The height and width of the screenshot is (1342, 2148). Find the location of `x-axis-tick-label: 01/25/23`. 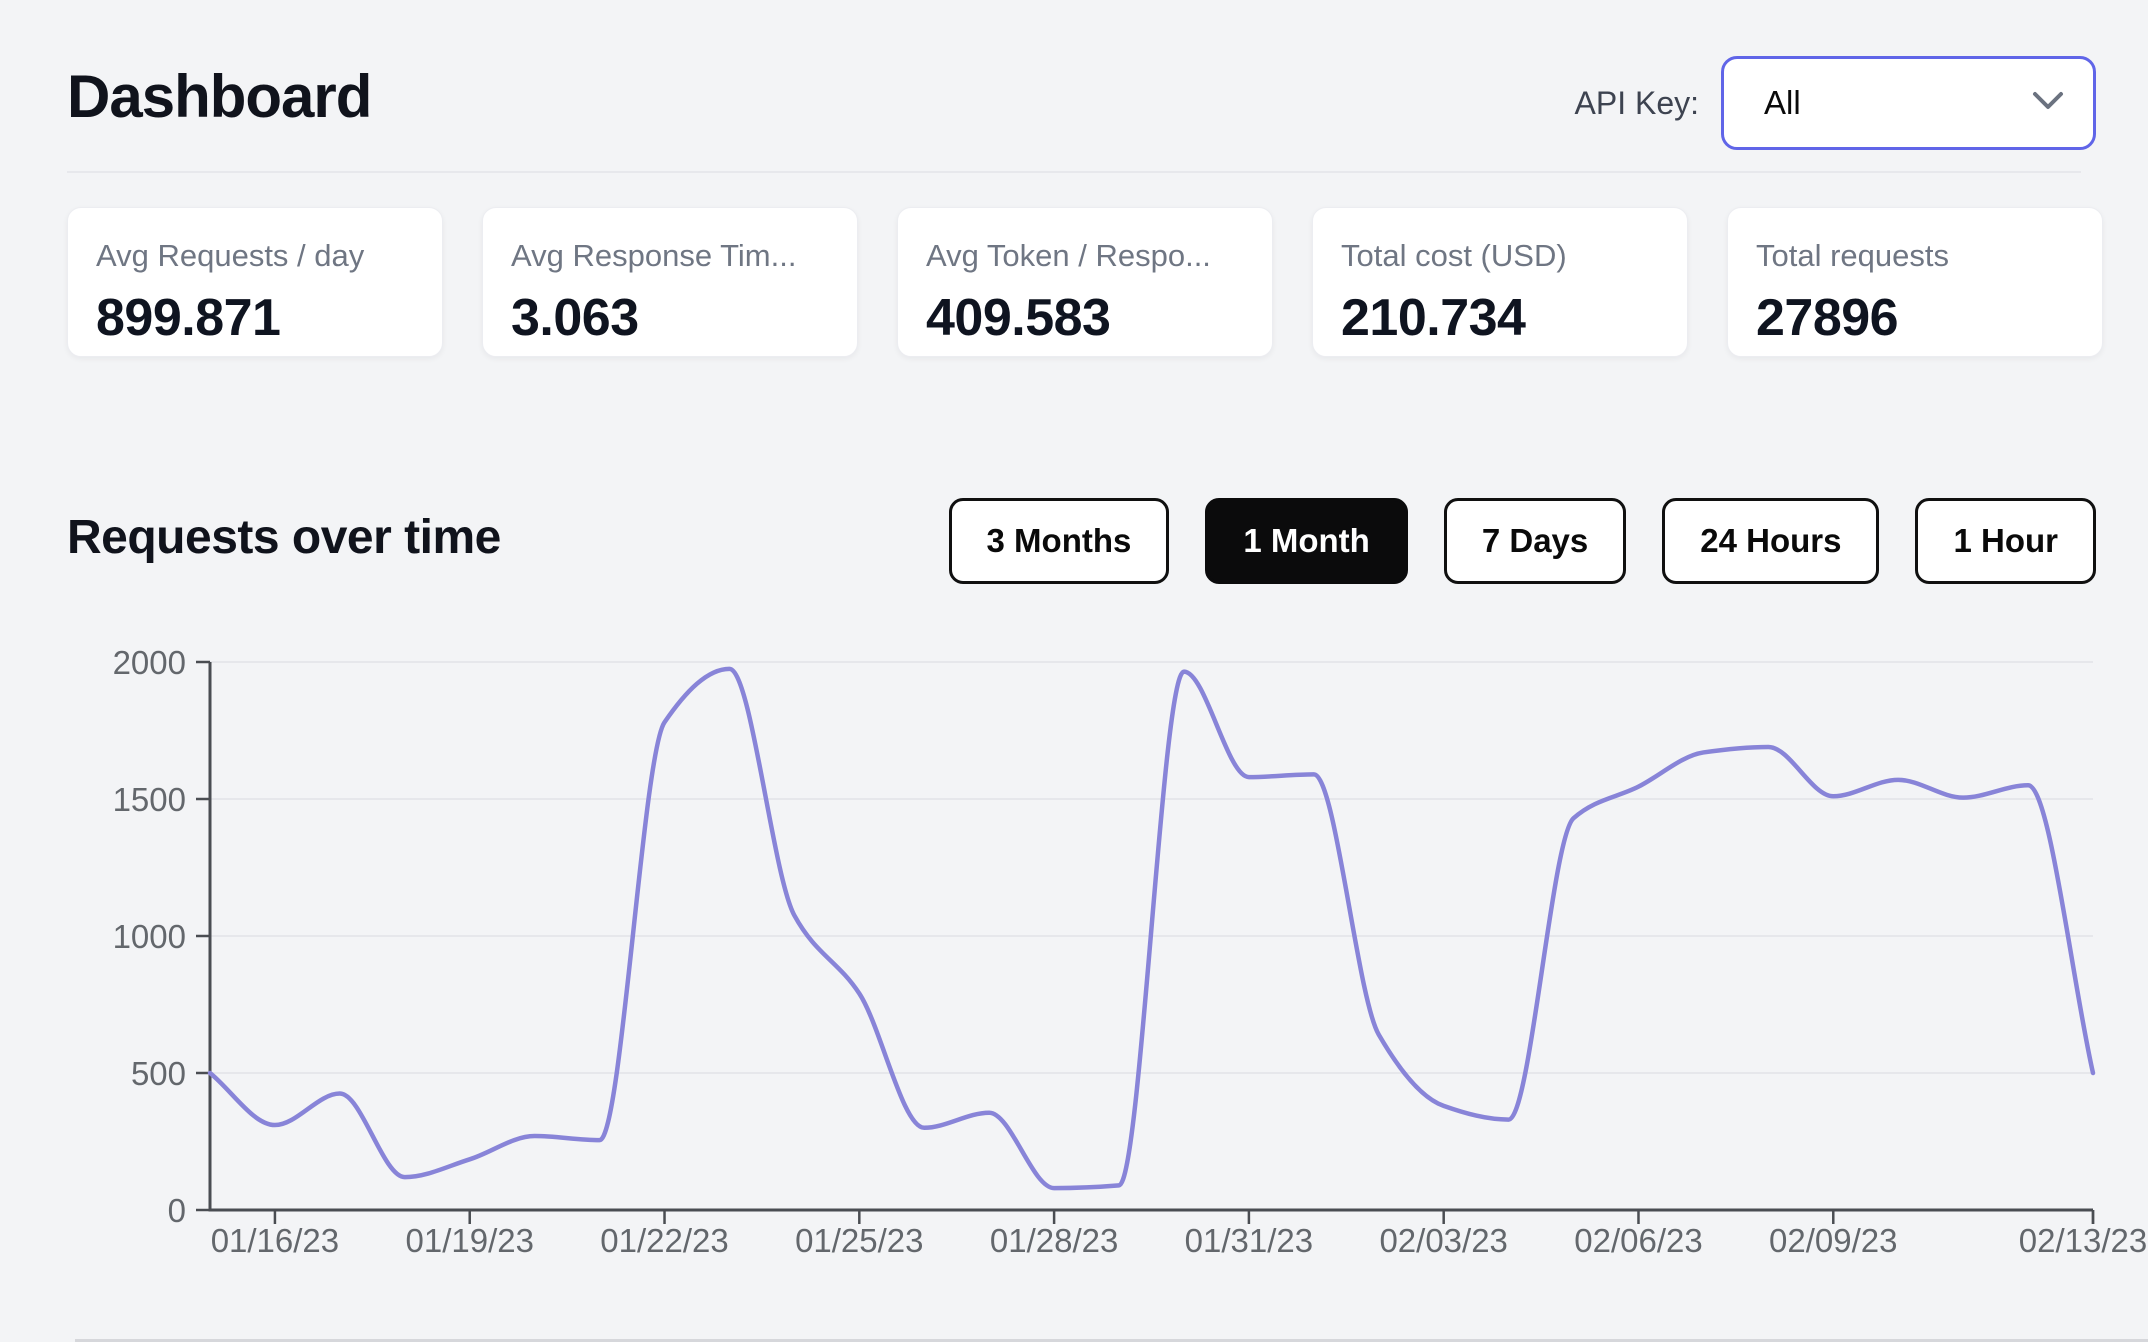

x-axis-tick-label: 01/25/23 is located at coordinates (859, 1240).